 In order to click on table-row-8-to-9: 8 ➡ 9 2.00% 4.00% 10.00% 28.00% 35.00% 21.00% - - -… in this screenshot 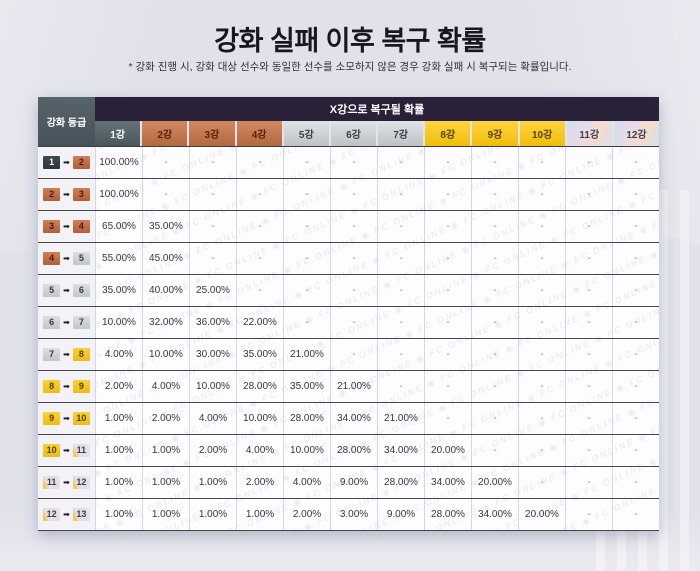, I will do `click(348, 387)`.